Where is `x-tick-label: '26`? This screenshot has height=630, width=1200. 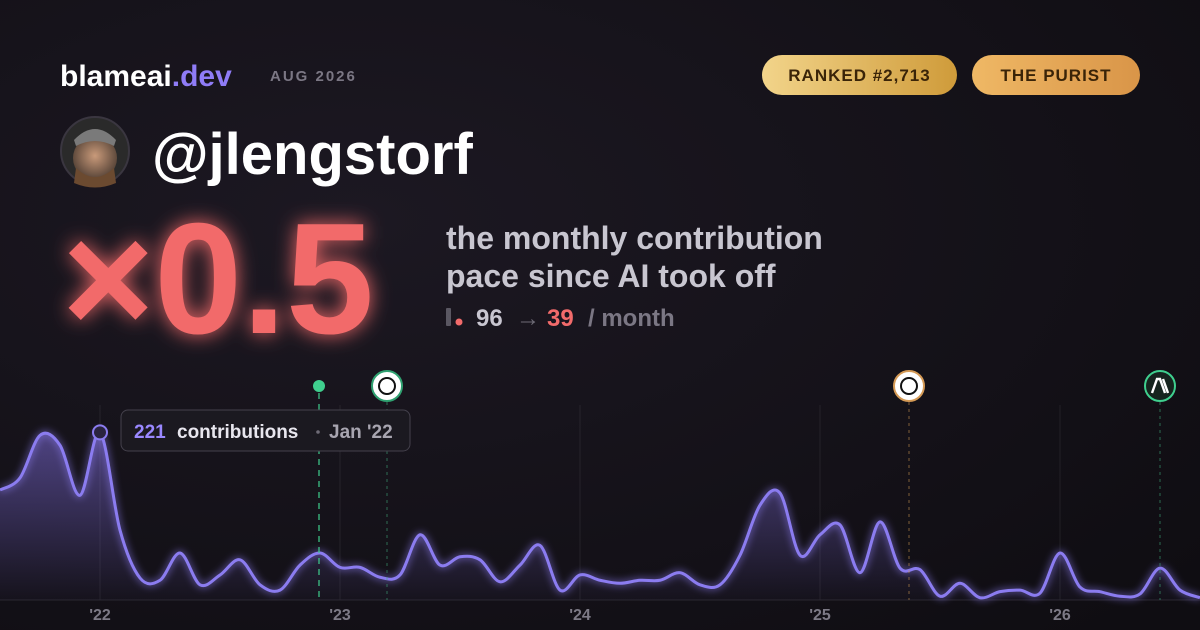 x-tick-label: '26 is located at coordinates (1060, 615).